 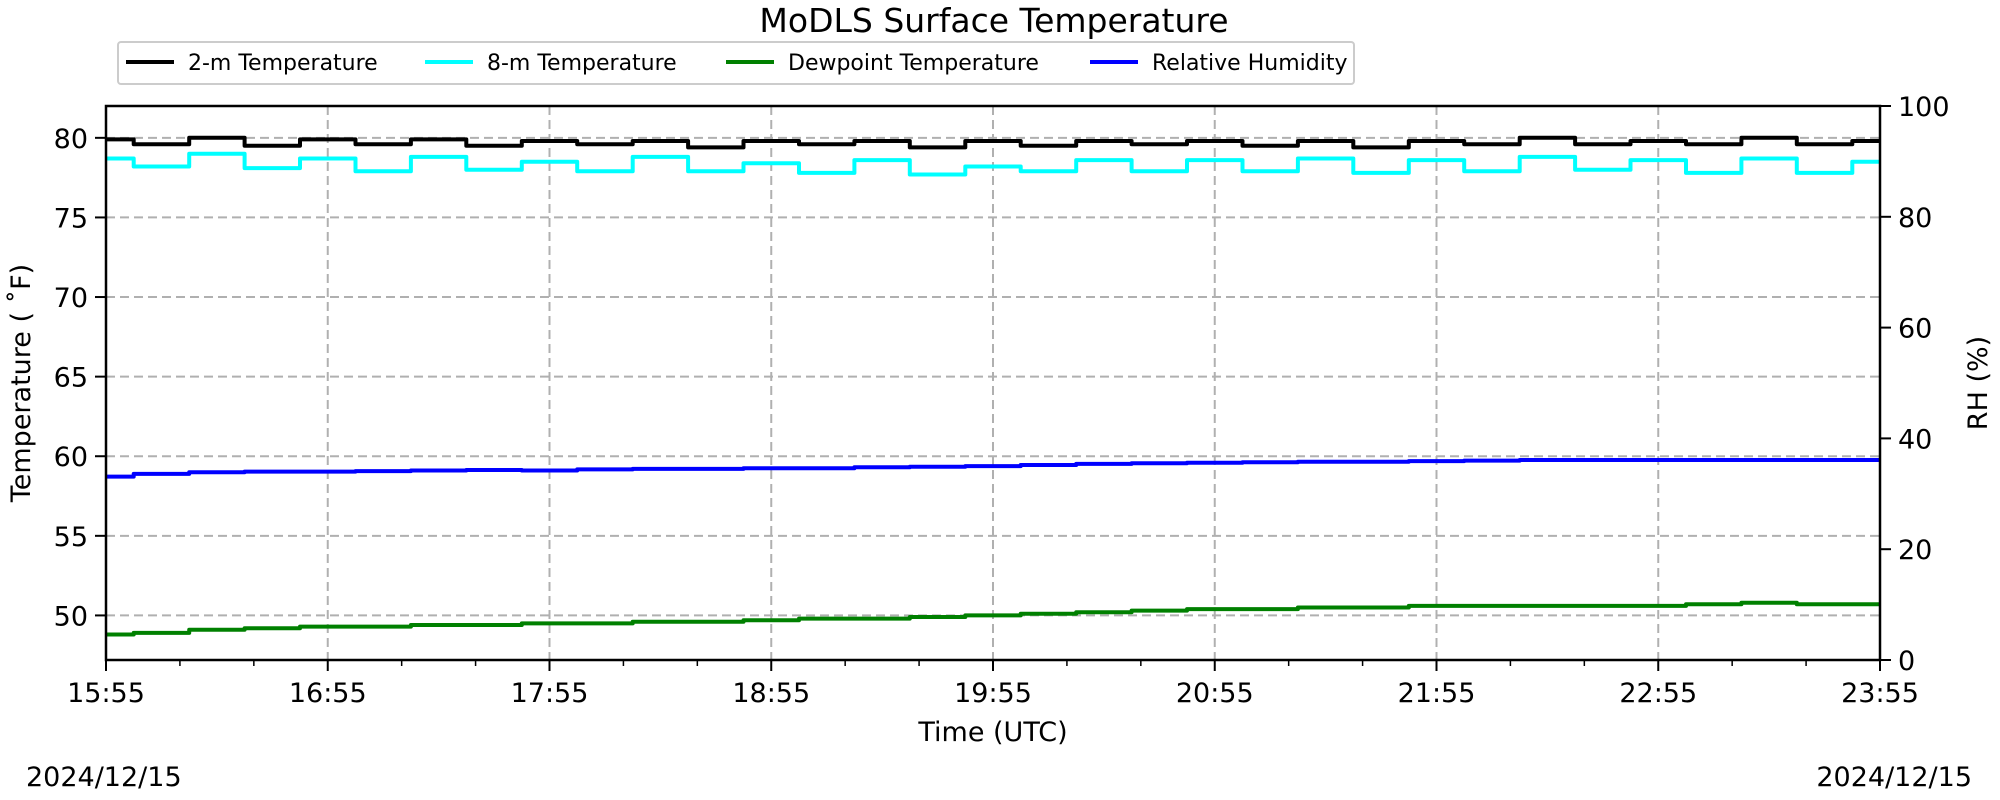 What do you see at coordinates (993, 693) in the screenshot?
I see `x-tick-label: 19:55` at bounding box center [993, 693].